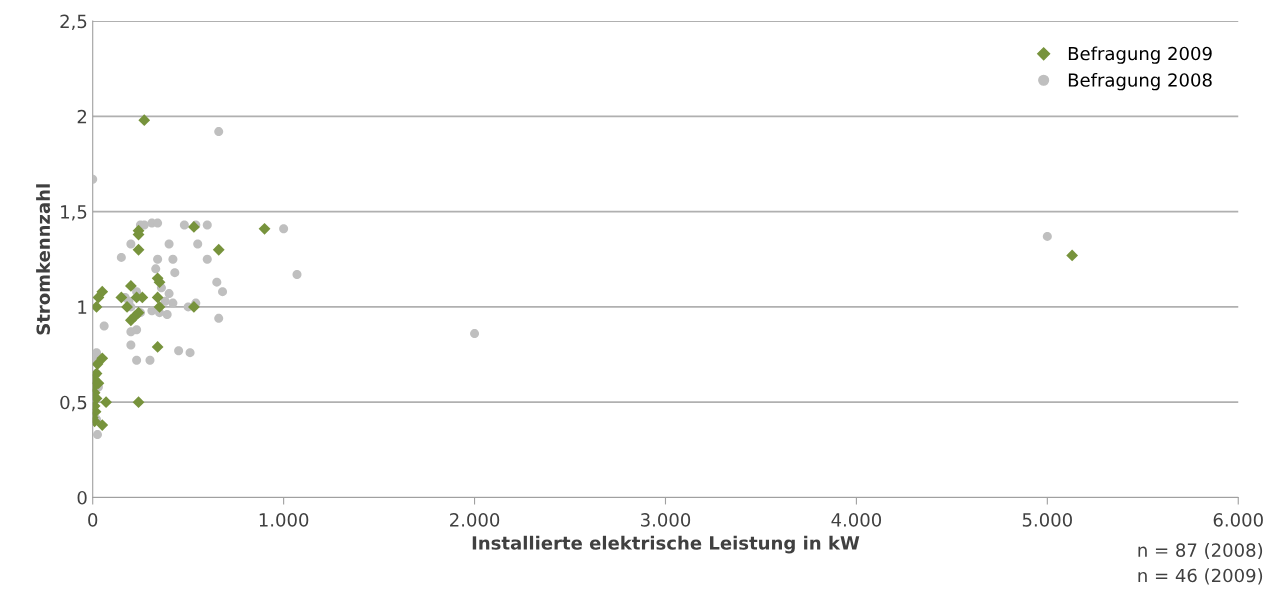 The image size is (1270, 603). Describe the element at coordinates (82, 116) in the screenshot. I see `y-tick-label: 2` at that location.